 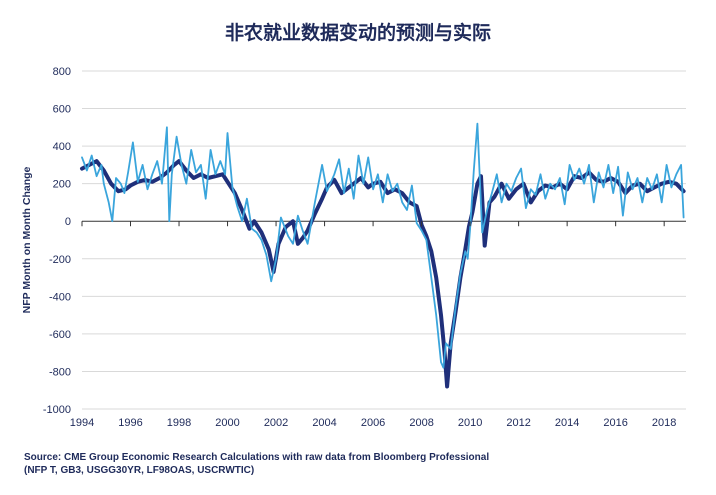 What do you see at coordinates (518, 423) in the screenshot?
I see `x-tick-label: 2012` at bounding box center [518, 423].